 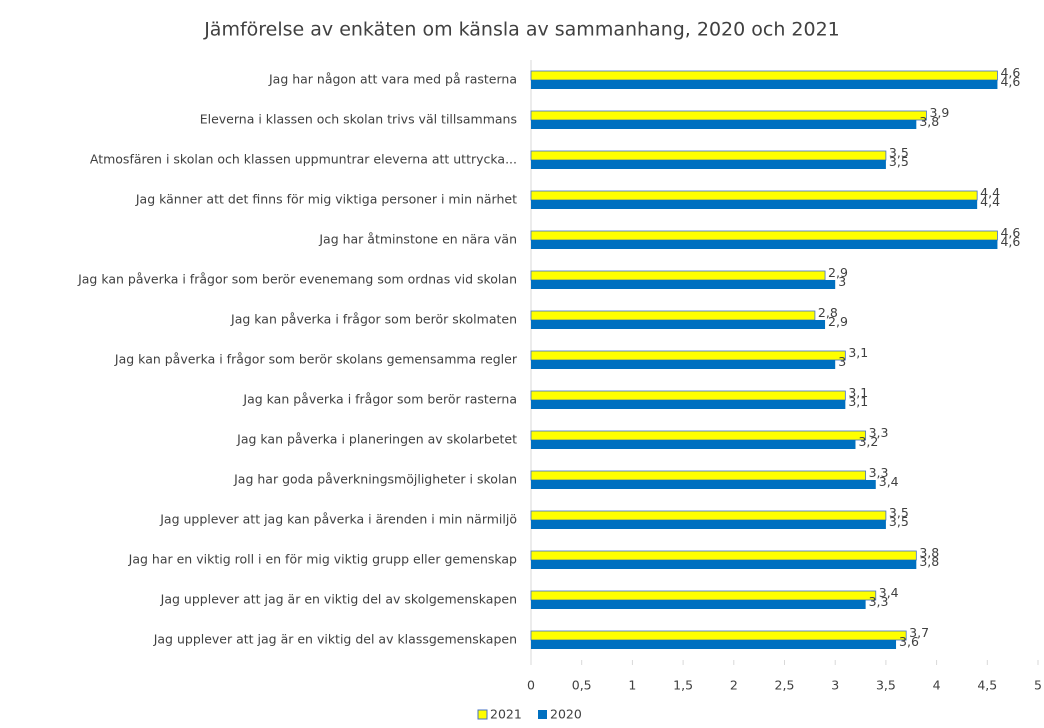 I want to click on x-tick-label: 3,5, so click(x=886, y=685).